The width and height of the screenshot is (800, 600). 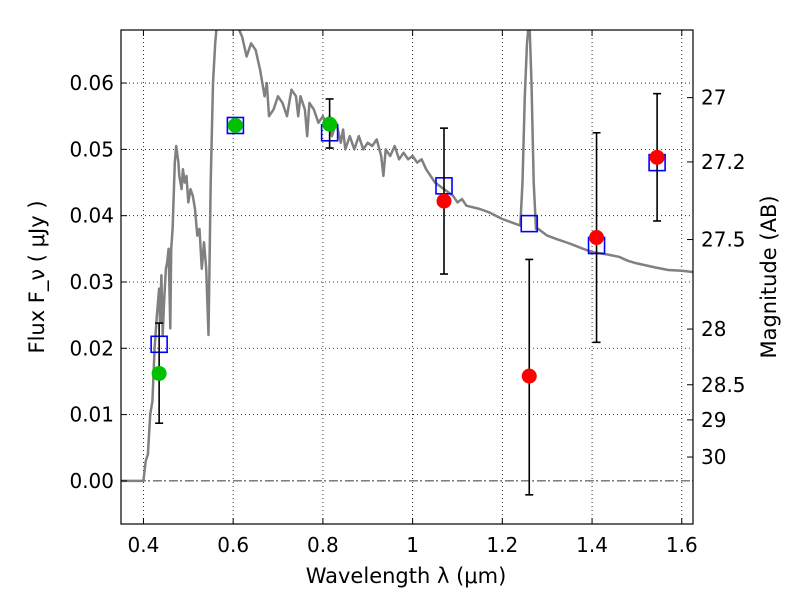 I want to click on magnitude-tick-label: 29, so click(x=713, y=420).